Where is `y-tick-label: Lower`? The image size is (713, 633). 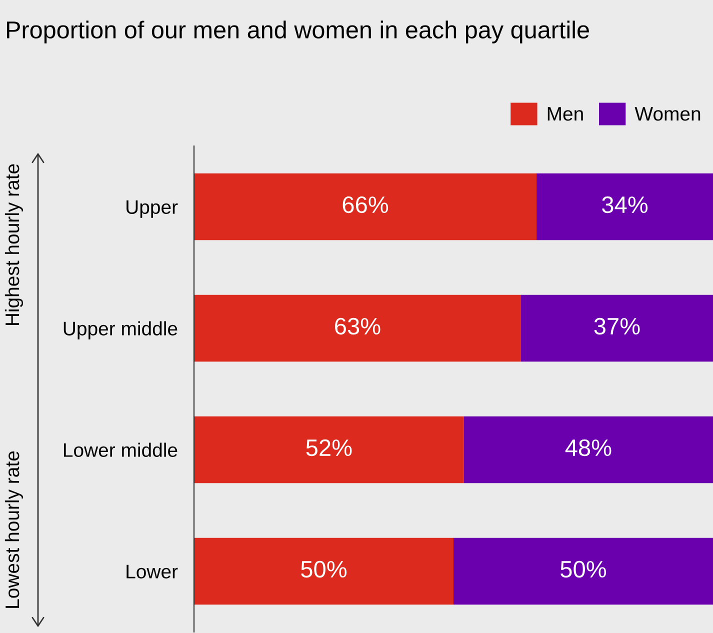 y-tick-label: Lower is located at coordinates (152, 571).